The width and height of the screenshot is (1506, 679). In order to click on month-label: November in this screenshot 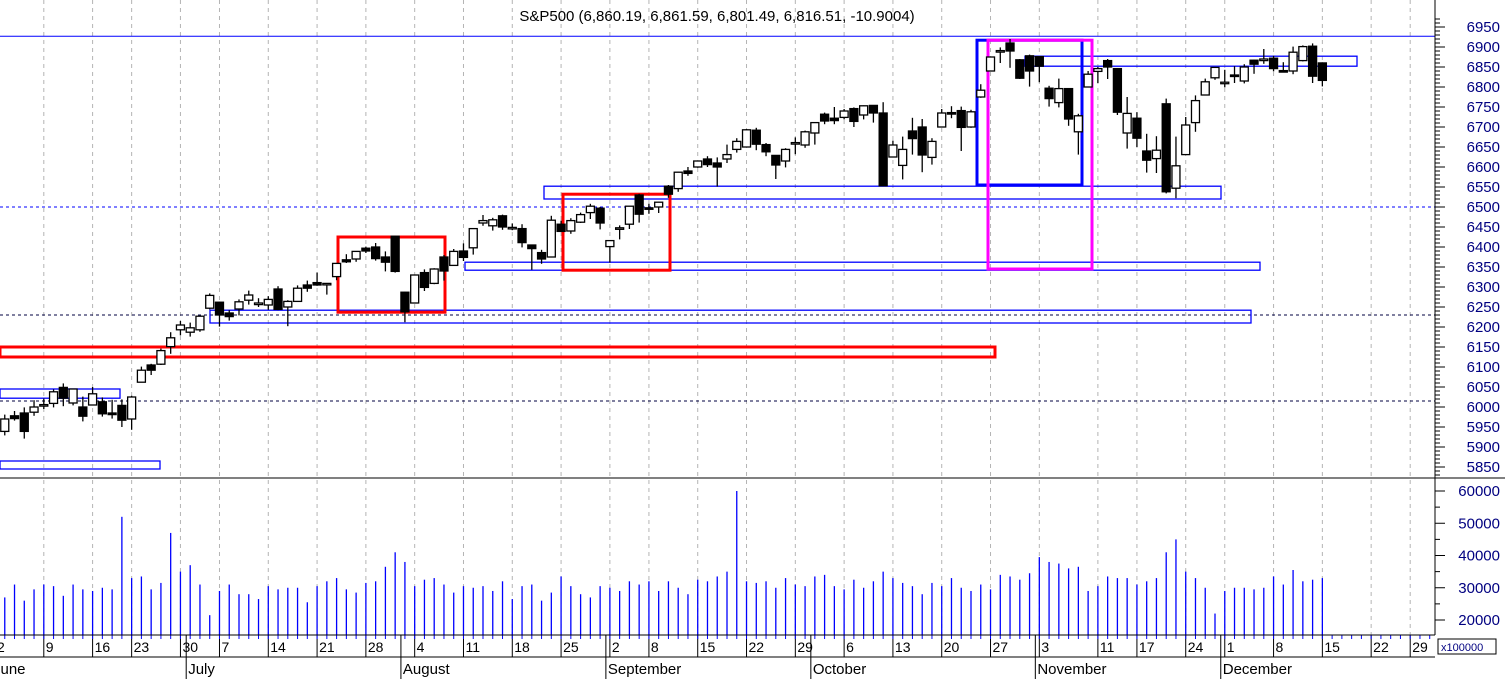, I will do `click(1071, 669)`.